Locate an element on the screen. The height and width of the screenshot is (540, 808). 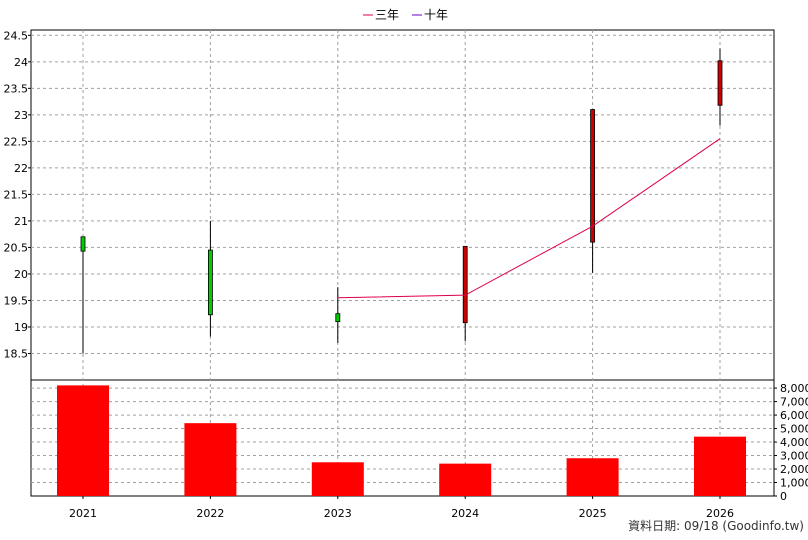
candle-body-2022 is located at coordinates (210, 282).